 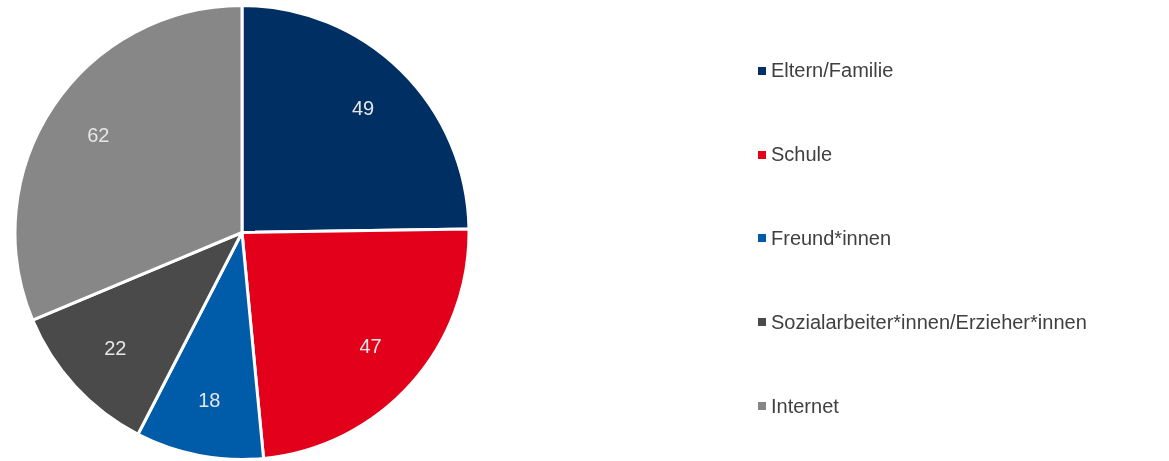 I want to click on legend-label: Eltern/Familie, so click(x=832, y=71).